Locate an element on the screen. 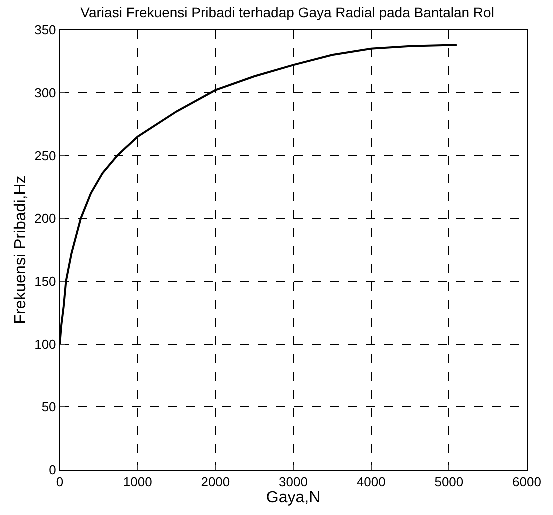  x-tick-label: 6000 is located at coordinates (527, 482).